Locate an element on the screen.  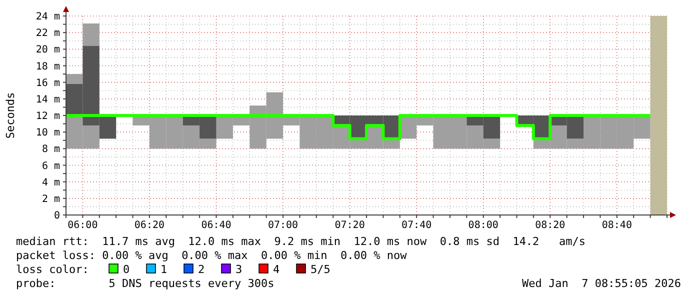
text: median rtt: 11.7 ms avg 12.0 ms max 9.2 ms min 12.0 ms now 0.8 ms sd 14.2 am/s is located at coordinates (301, 241).